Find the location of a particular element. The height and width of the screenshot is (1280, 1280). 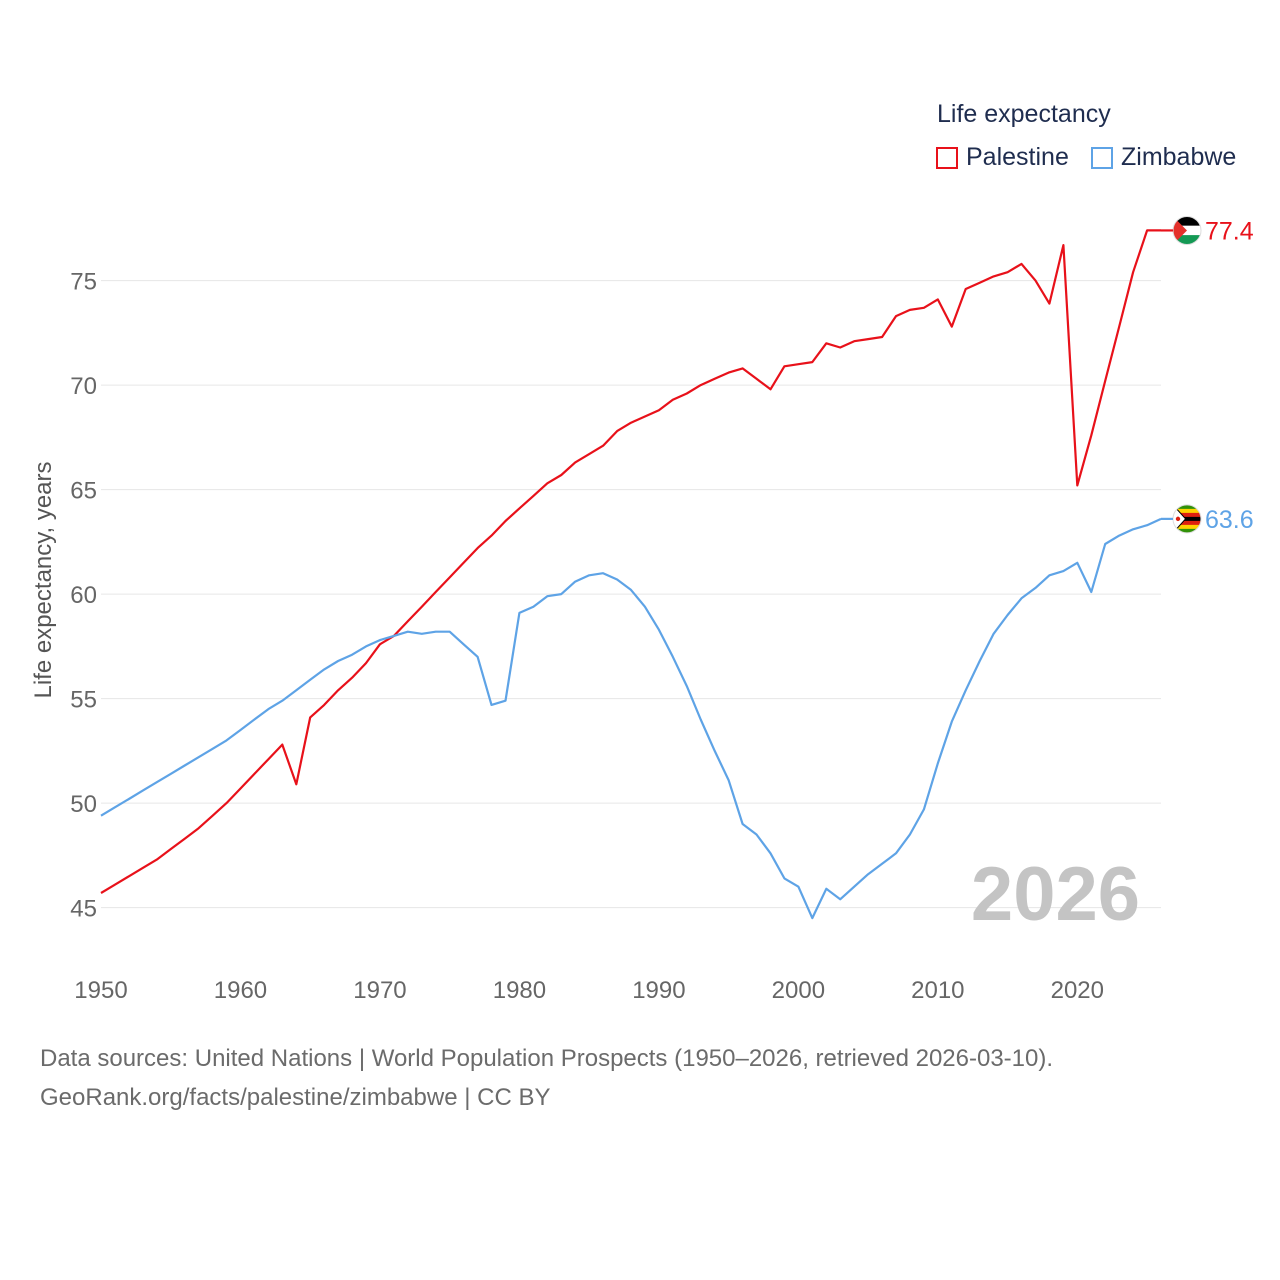

x-tick-label: 1980 is located at coordinates (519, 990).